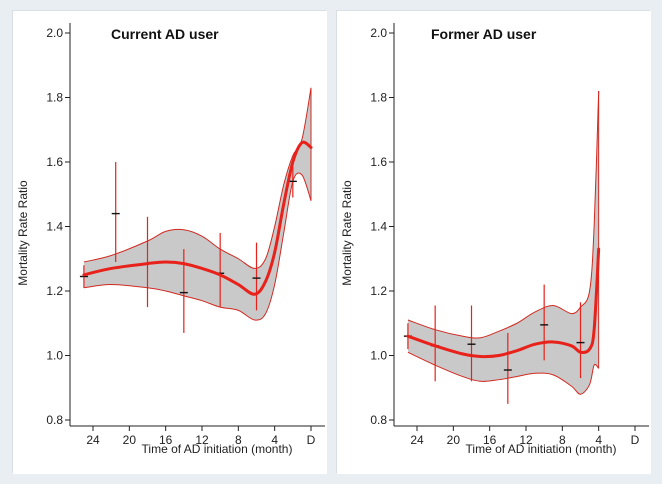 The width and height of the screenshot is (662, 484). What do you see at coordinates (165, 34) in the screenshot?
I see `chart-title: Current AD user` at bounding box center [165, 34].